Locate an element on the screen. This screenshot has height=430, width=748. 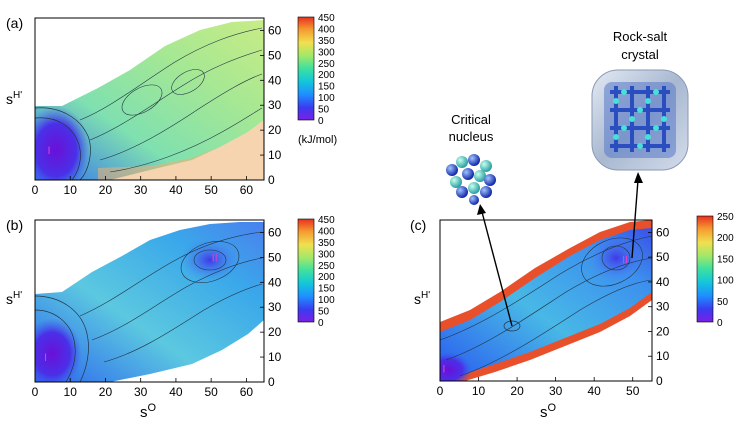
colorbar-c-ticks: 250 200 150 100 50 0 is located at coordinates (725, 270).